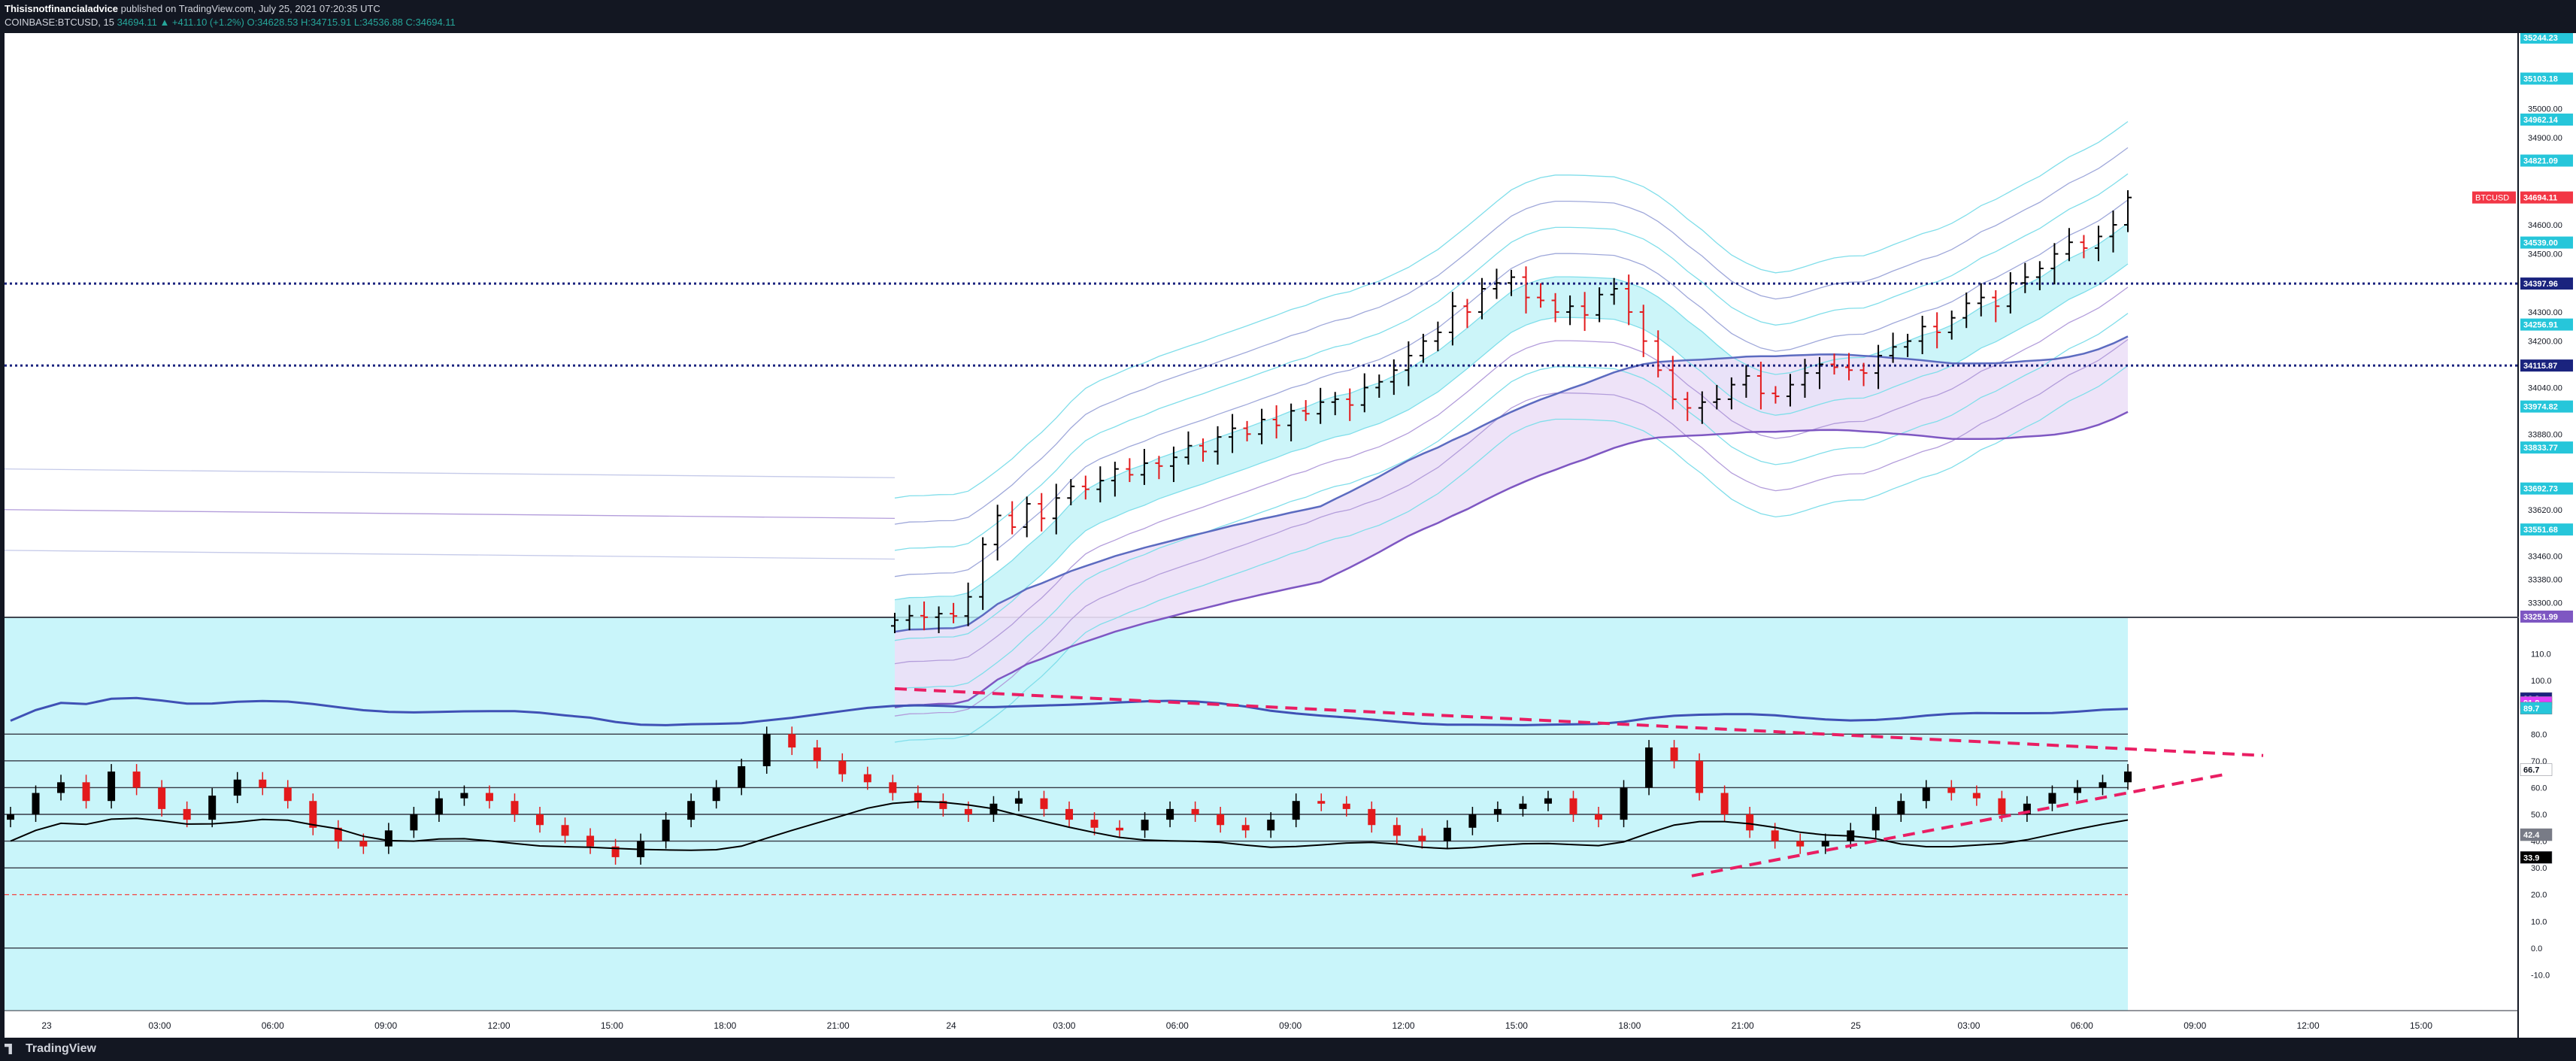 This screenshot has height=1061, width=2576. What do you see at coordinates (2539, 815) in the screenshot?
I see `oscillator-tick-label: 50.0` at bounding box center [2539, 815].